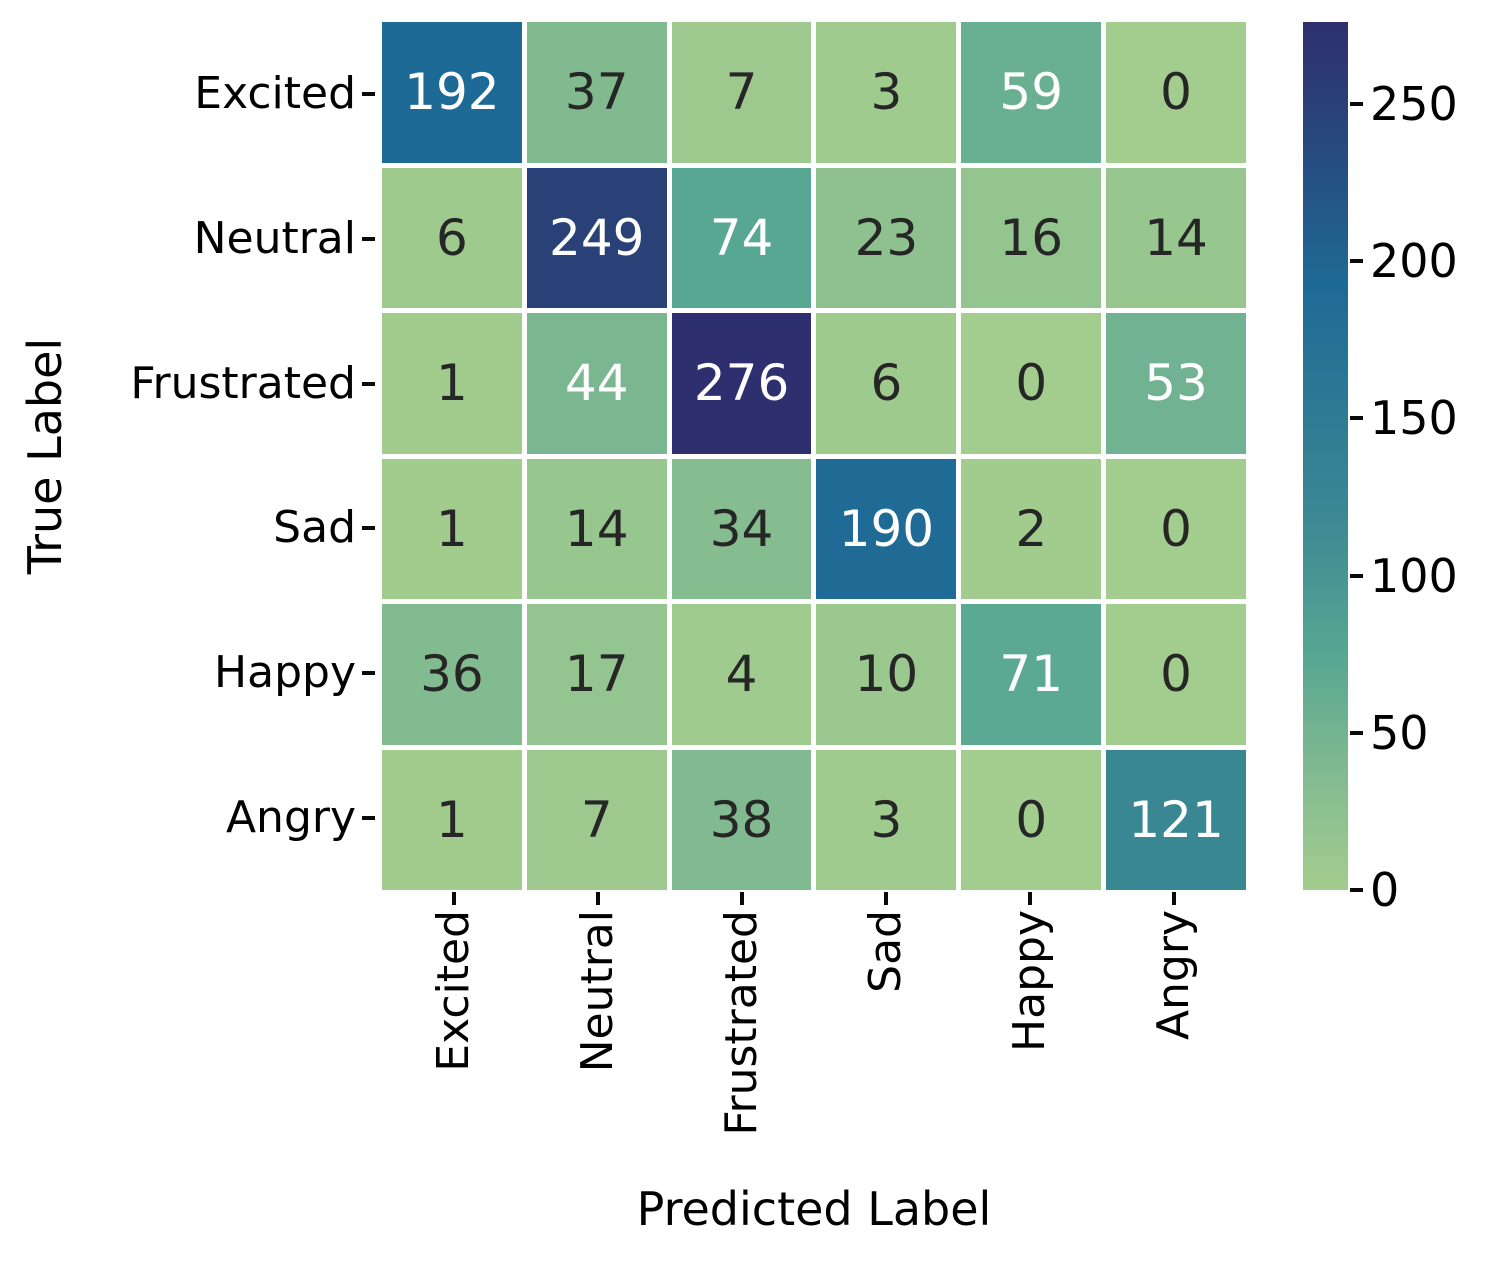  What do you see at coordinates (290, 817) in the screenshot?
I see `ytick-label-angry: Angry` at bounding box center [290, 817].